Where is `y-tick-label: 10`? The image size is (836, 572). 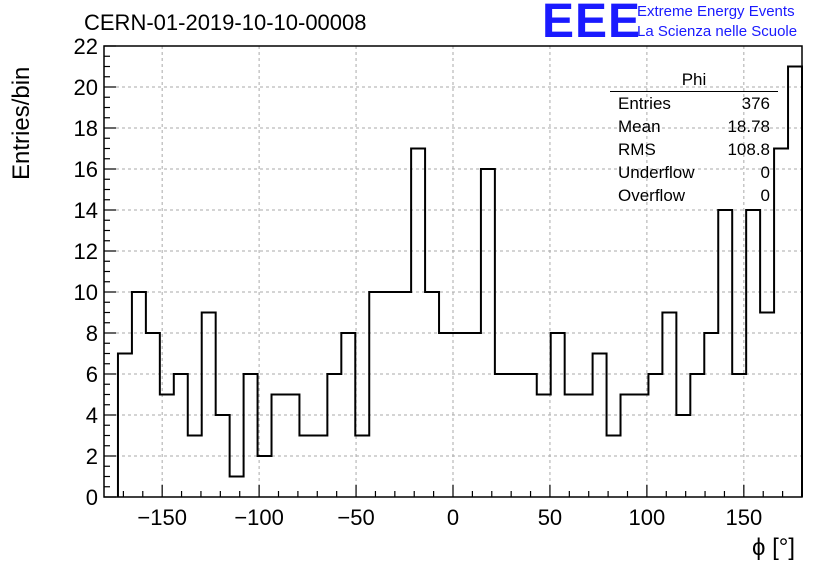
y-tick-label: 10 is located at coordinates (86, 292).